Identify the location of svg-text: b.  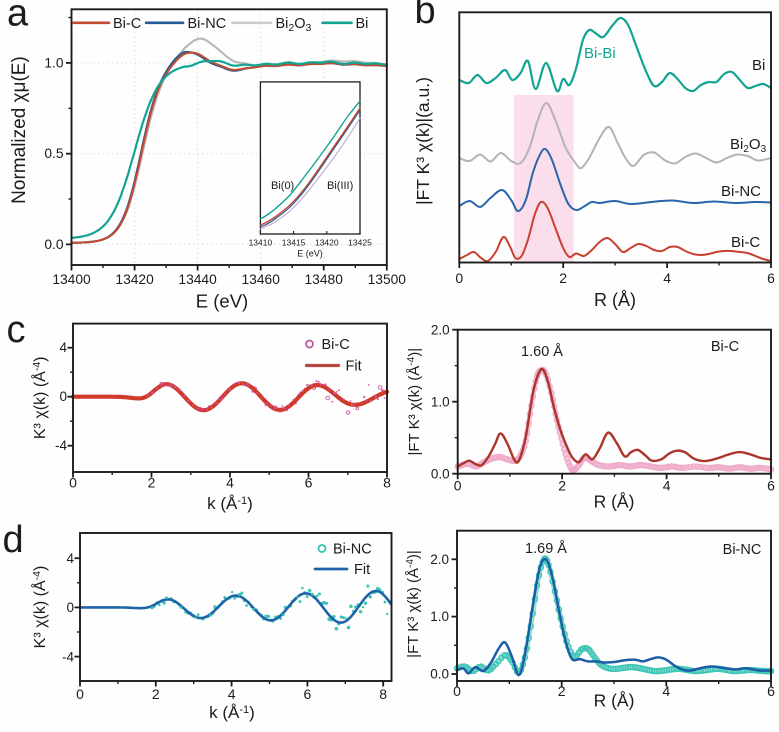
(425, 16).